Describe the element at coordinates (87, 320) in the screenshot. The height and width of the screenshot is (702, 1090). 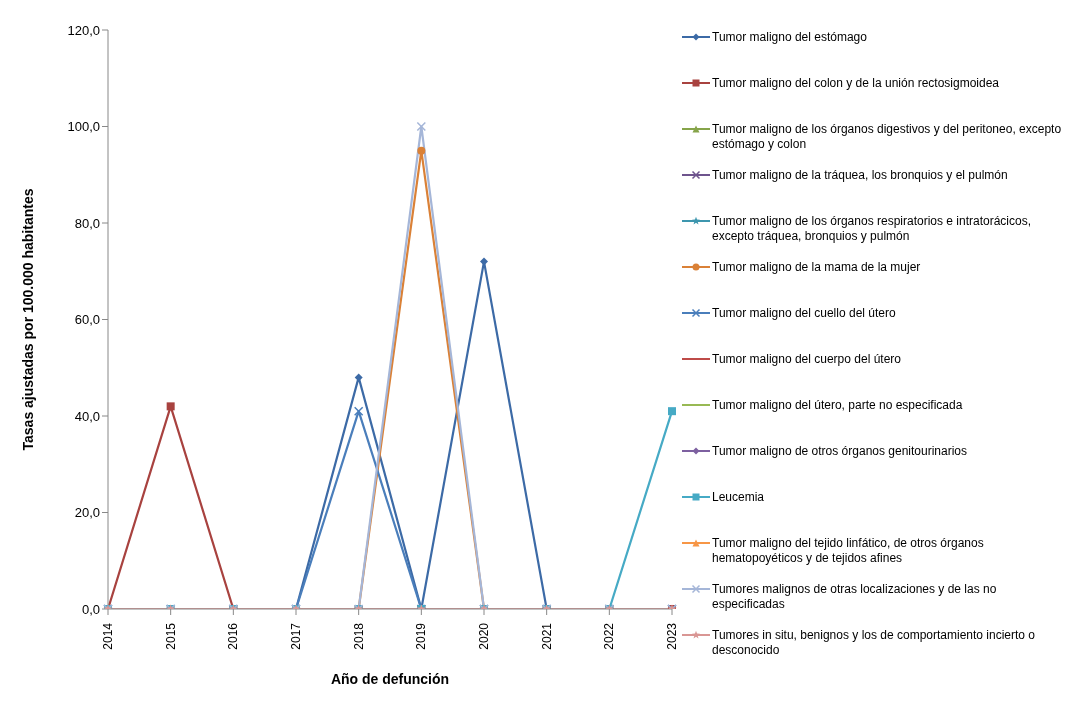
I see `y-tick-label: 60,0` at that location.